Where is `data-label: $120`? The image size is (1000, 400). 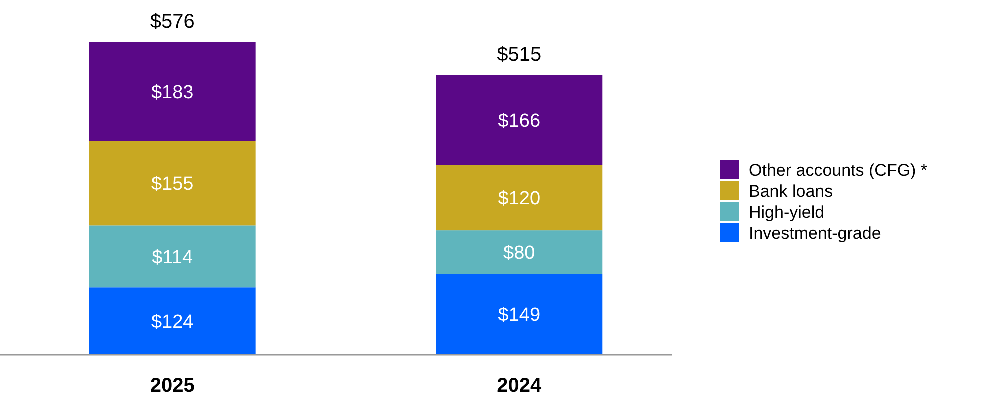 data-label: $120 is located at coordinates (519, 199).